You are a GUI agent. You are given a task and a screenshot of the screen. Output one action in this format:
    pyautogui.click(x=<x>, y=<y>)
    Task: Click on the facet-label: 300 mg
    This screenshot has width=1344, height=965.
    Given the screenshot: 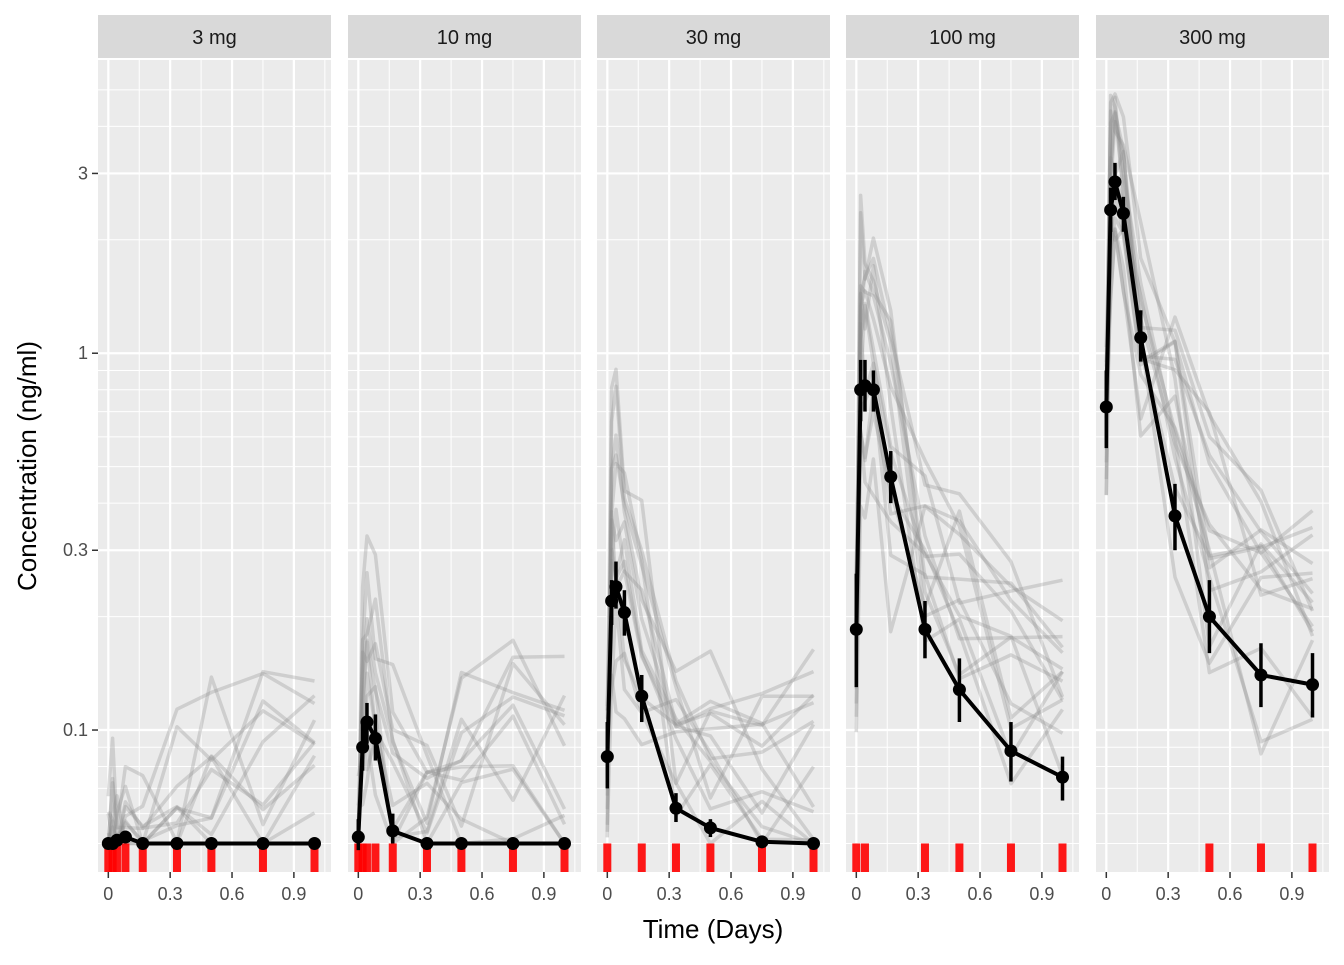 What is the action you would take?
    pyautogui.click(x=1212, y=38)
    